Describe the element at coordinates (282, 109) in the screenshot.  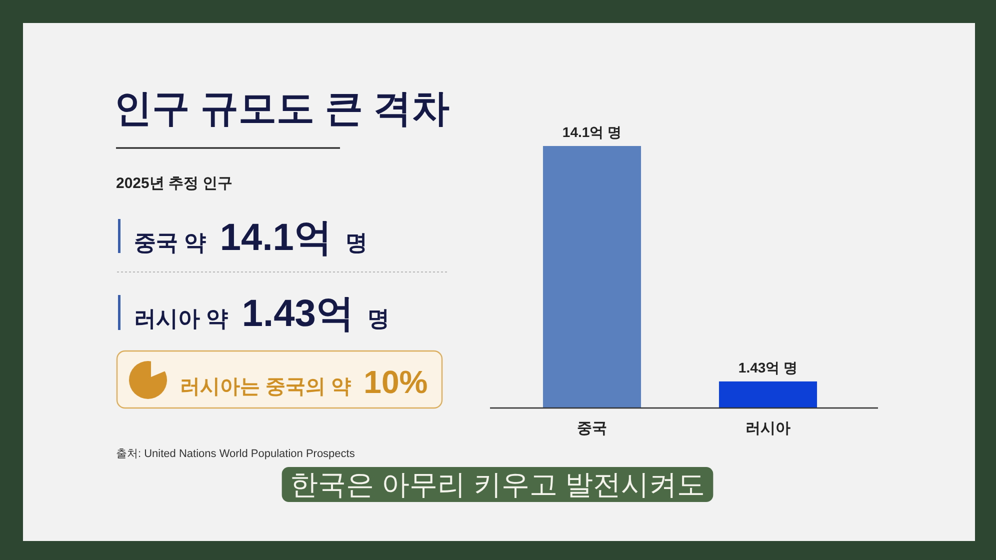
I see `chart-title: 인구 규모도 큰 격차` at that location.